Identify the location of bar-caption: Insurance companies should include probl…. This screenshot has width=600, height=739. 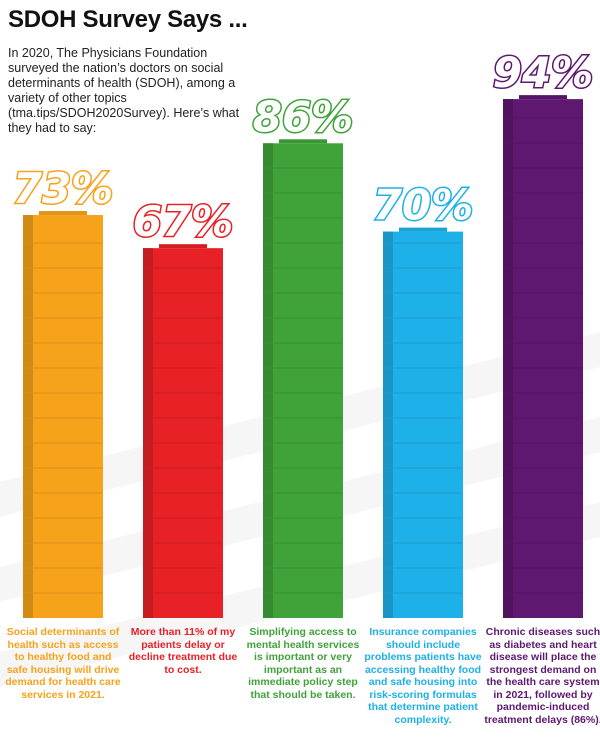
(423, 676).